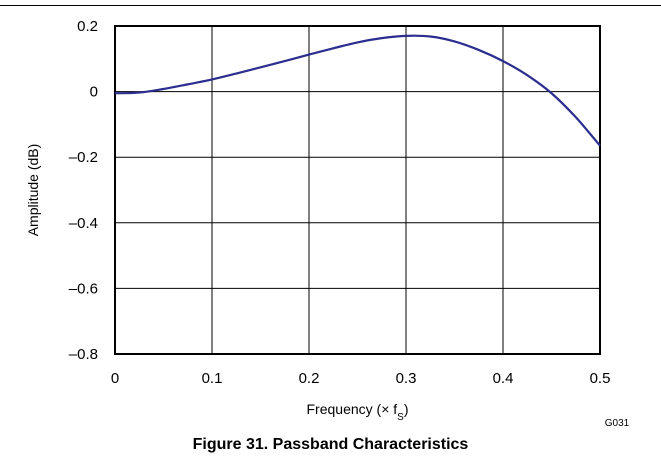 The image size is (661, 476). What do you see at coordinates (33, 190) in the screenshot?
I see `y-axis-label: Amplitude (dB)` at bounding box center [33, 190].